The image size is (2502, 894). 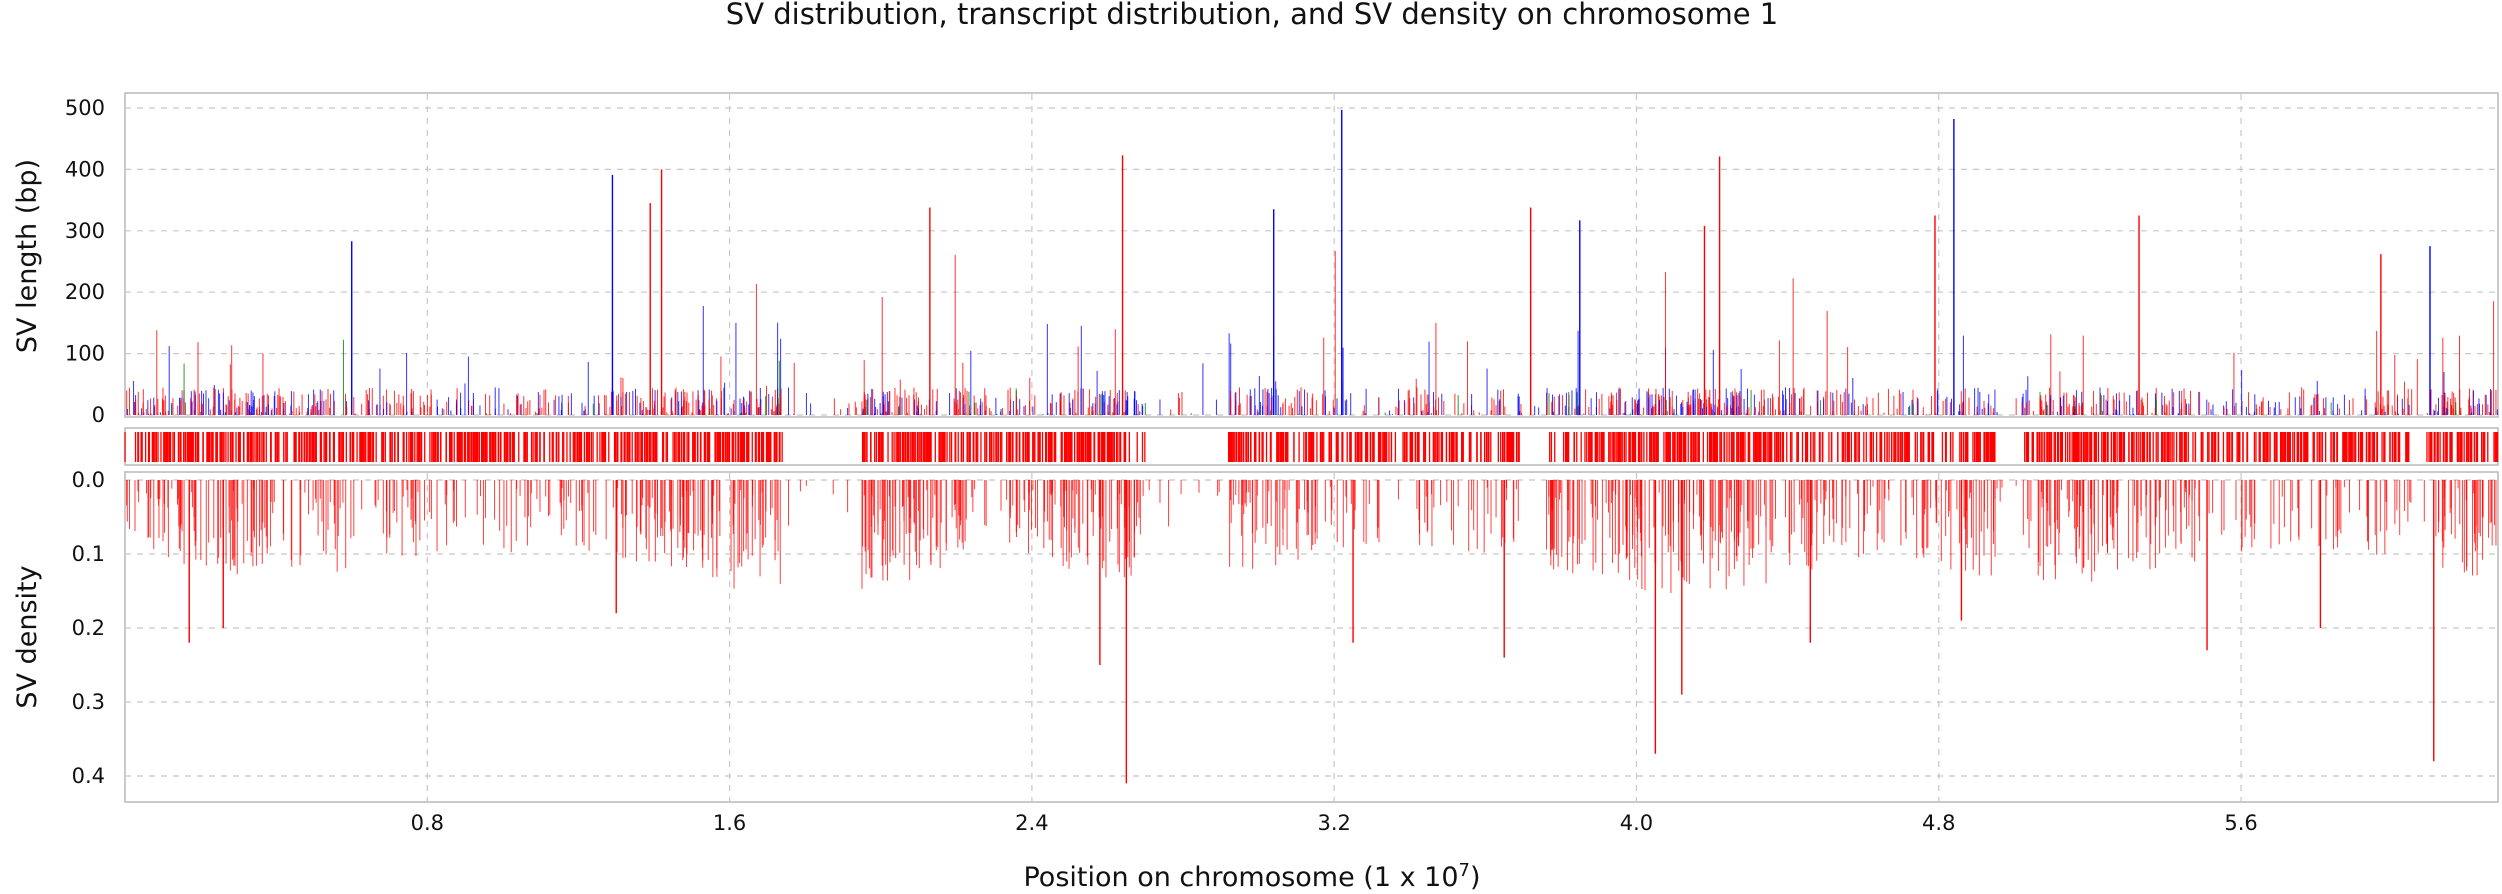 What do you see at coordinates (1031, 823) in the screenshot?
I see `x-tick-label: 2.4` at bounding box center [1031, 823].